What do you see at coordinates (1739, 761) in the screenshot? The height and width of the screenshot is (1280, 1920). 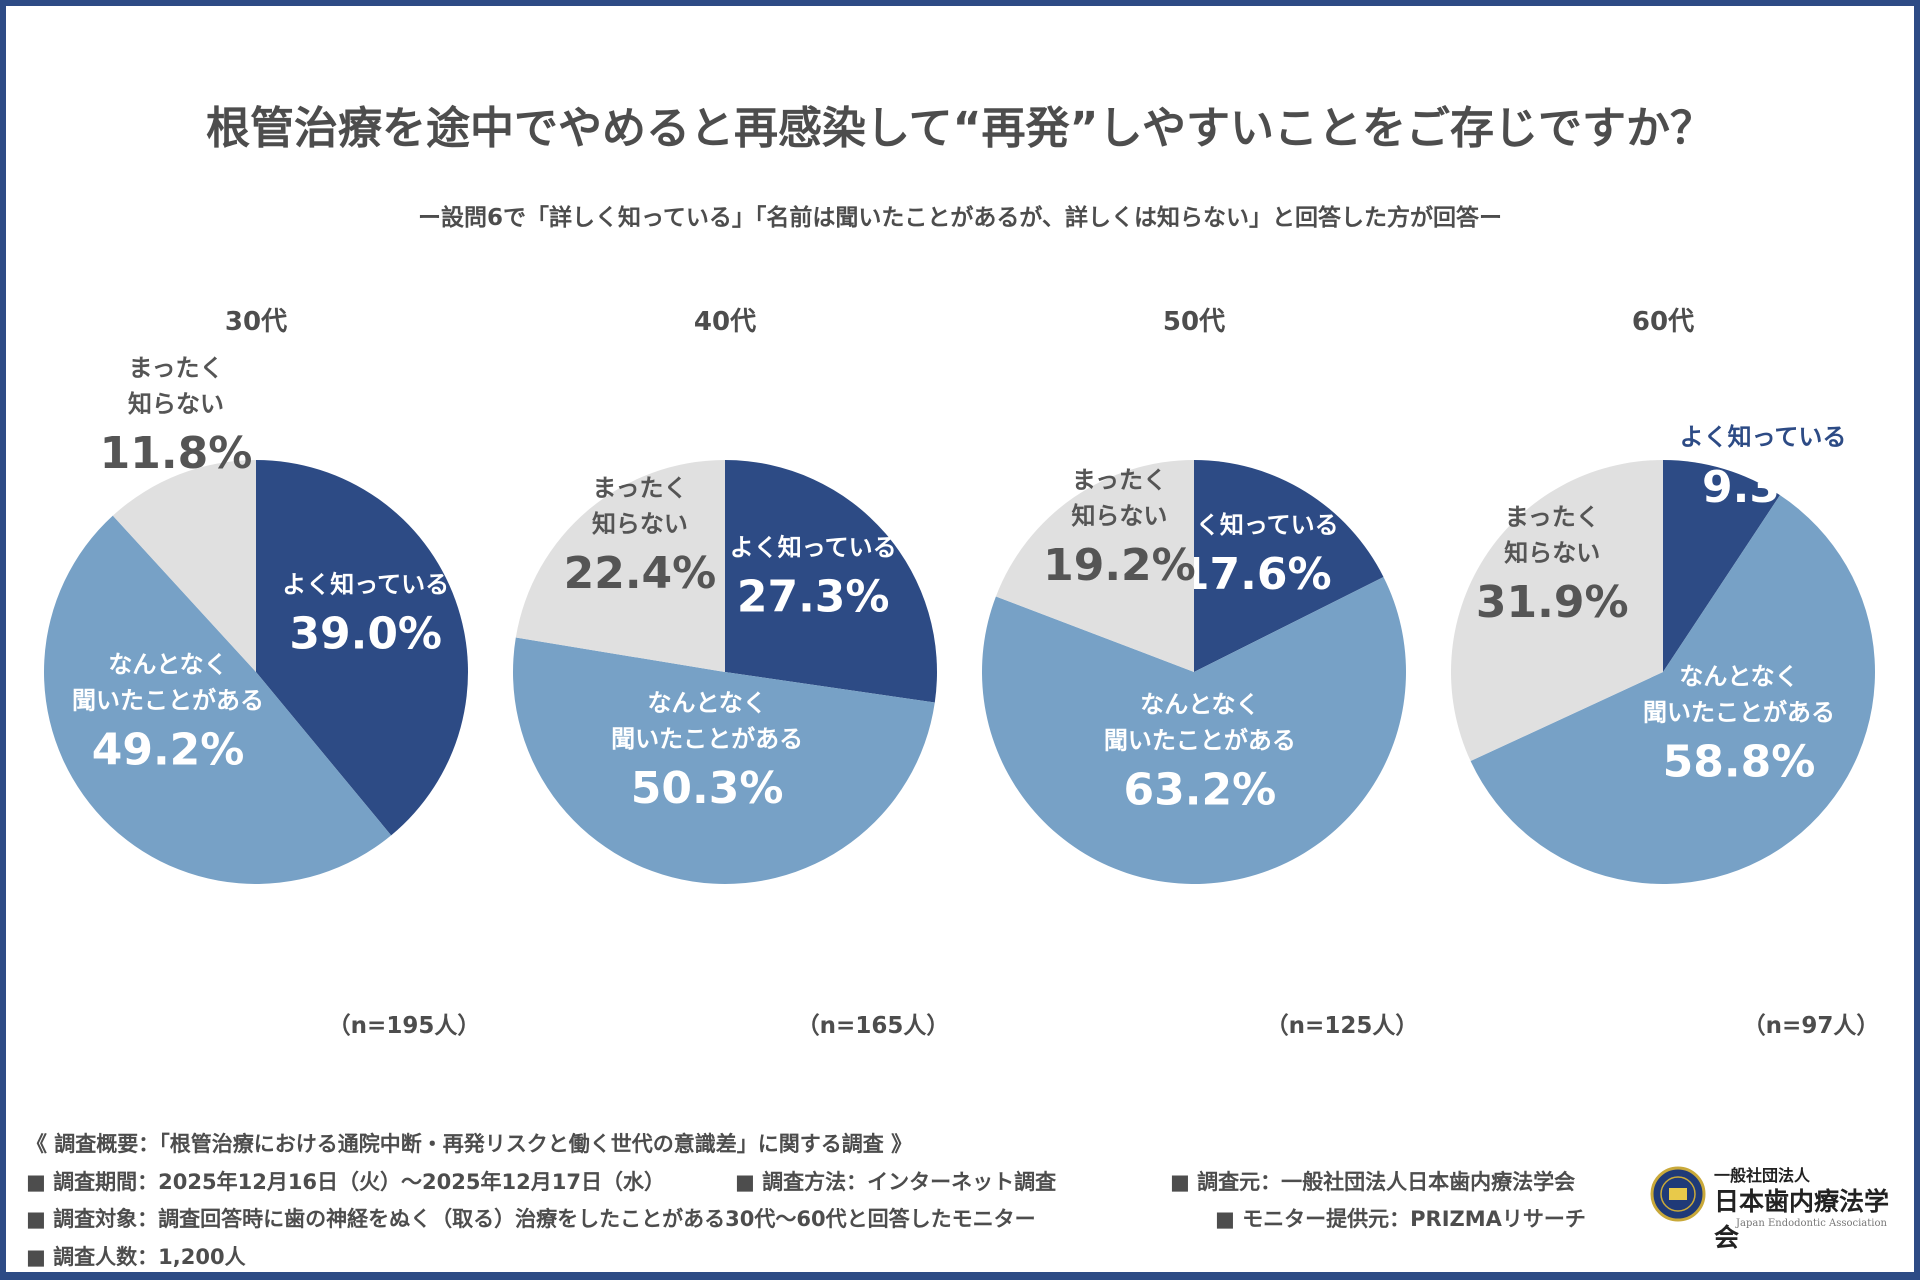 I see `slice-percent: 58.8%` at bounding box center [1739, 761].